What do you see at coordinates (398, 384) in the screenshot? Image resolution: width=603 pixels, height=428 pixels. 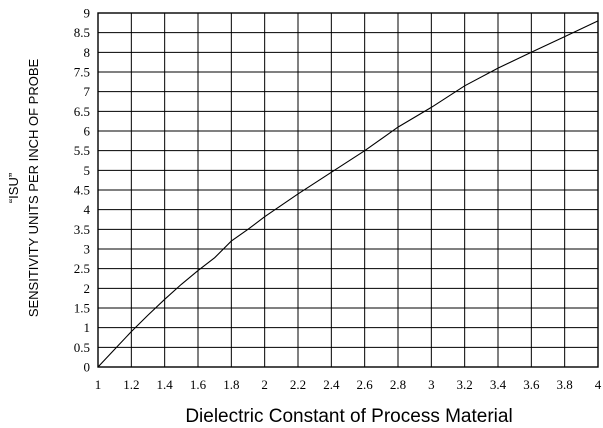 I see `x-tick-label: 2.8` at bounding box center [398, 384].